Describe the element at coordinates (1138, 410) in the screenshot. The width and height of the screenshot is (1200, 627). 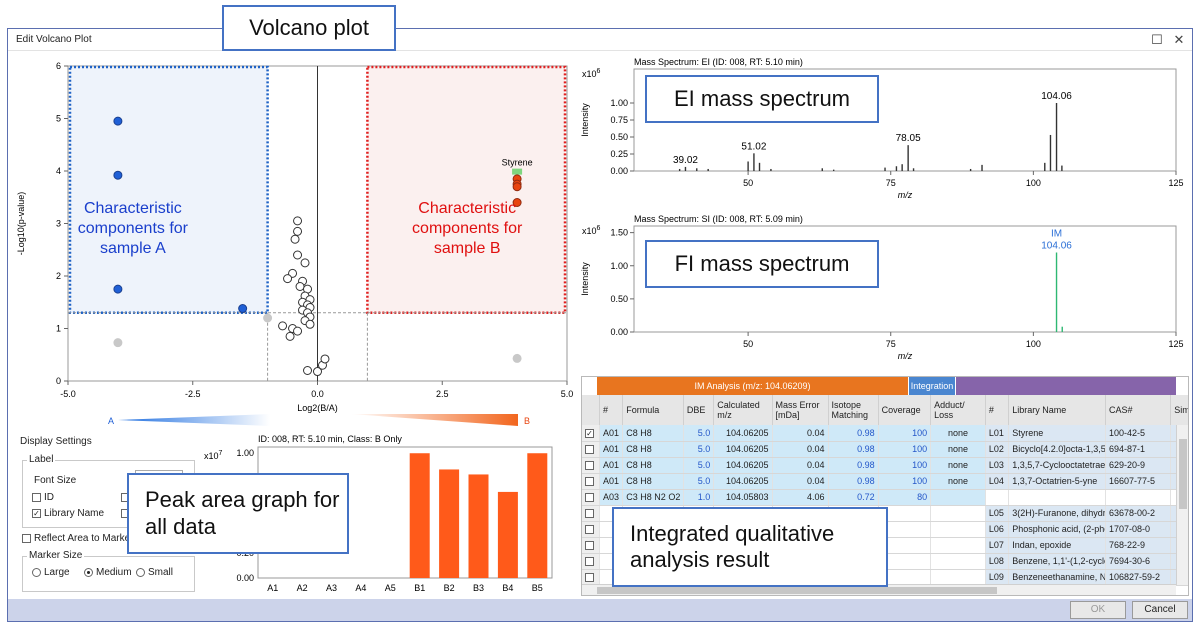
I see `col-cas: CAS#` at that location.